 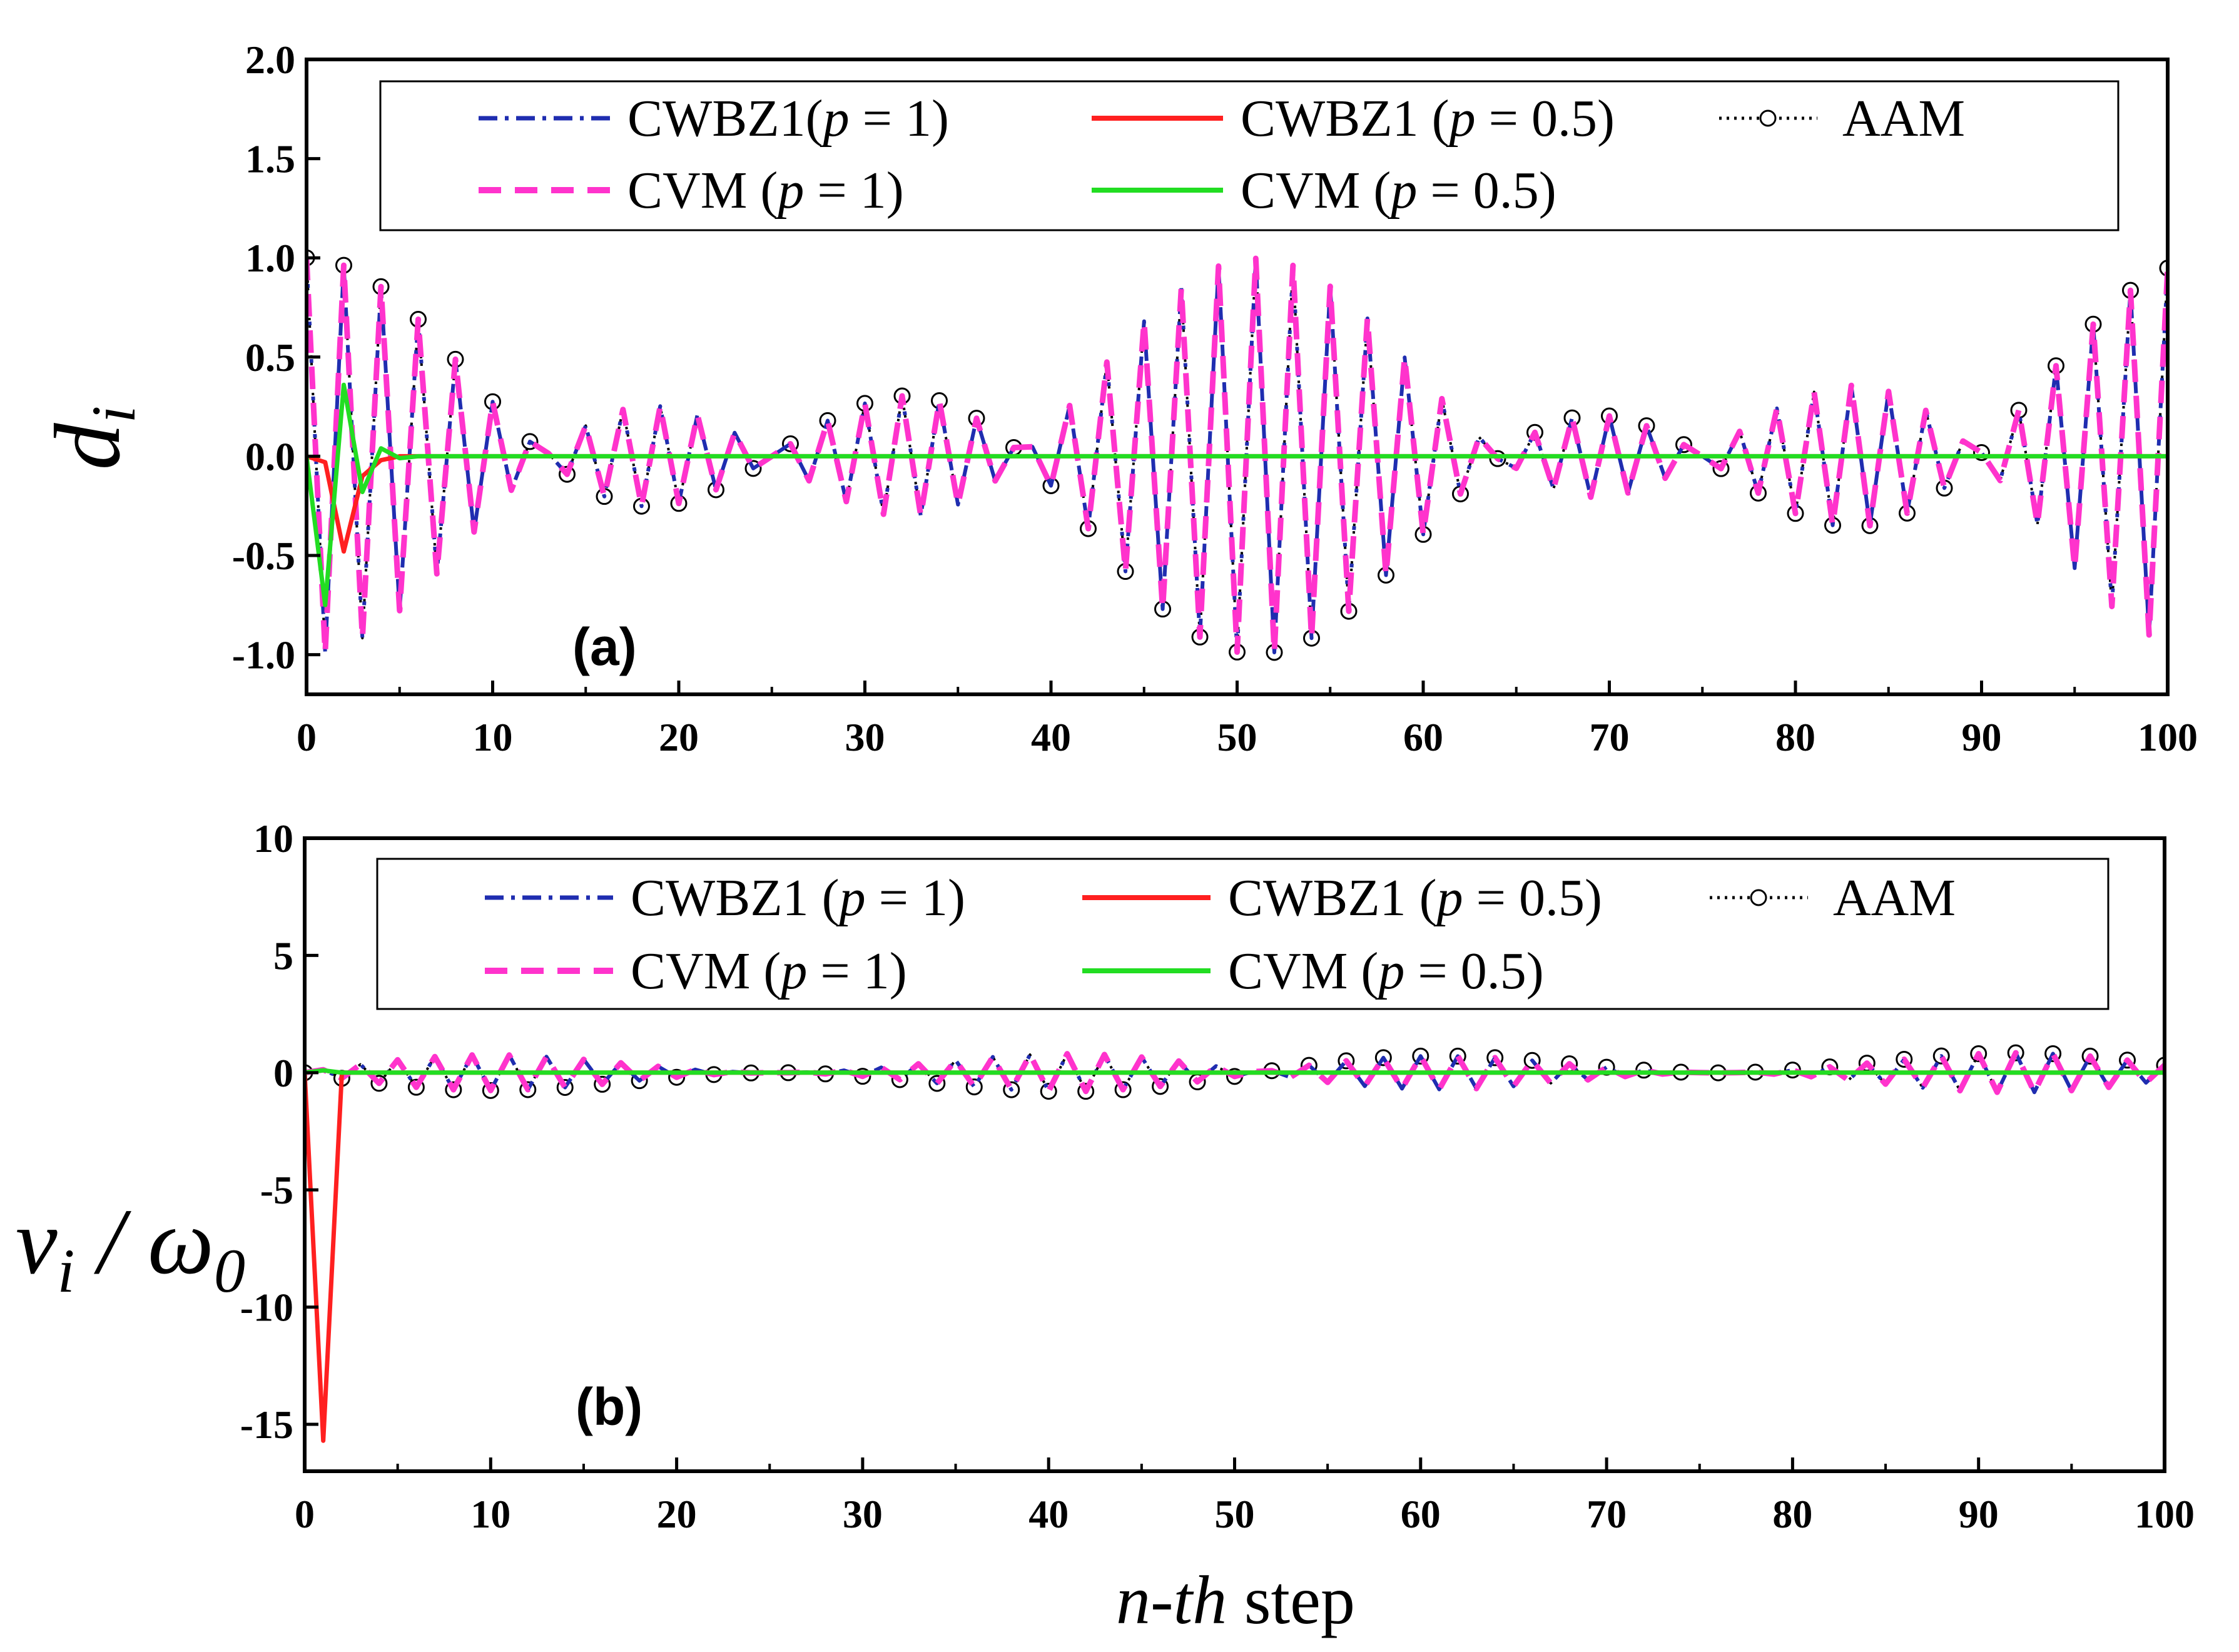 I want to click on panel-b-label: (b), so click(x=609, y=1407).